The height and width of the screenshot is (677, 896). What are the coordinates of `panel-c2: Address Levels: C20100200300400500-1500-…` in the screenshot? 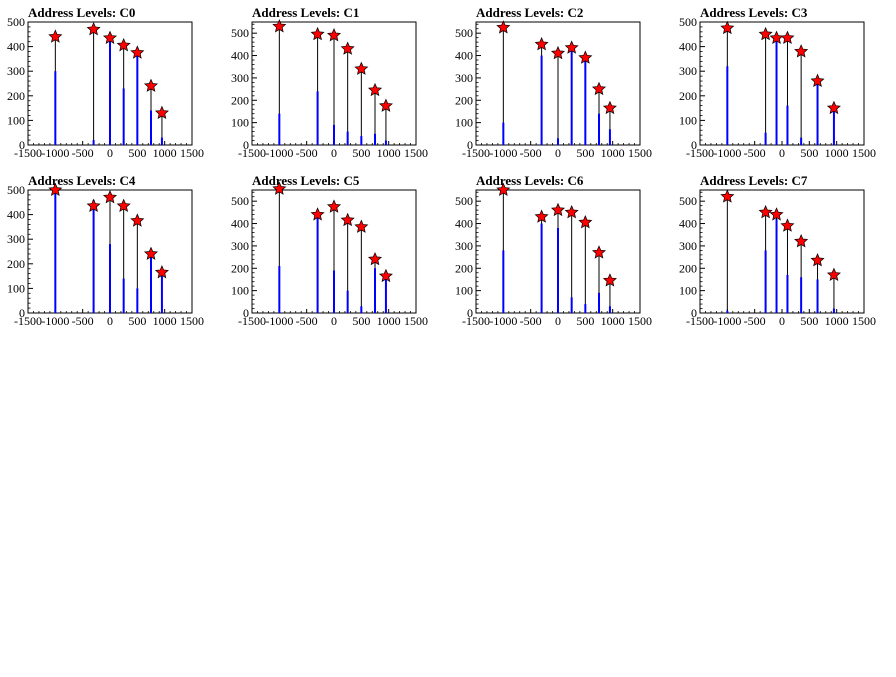 It's located at (553, 82).